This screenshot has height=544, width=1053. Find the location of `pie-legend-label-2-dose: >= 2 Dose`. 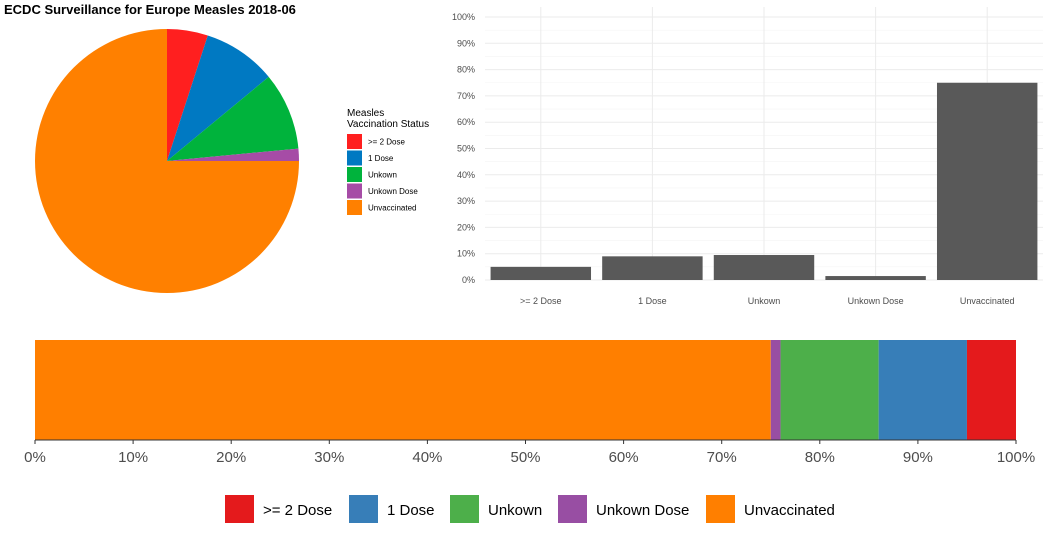

pie-legend-label-2-dose: >= 2 Dose is located at coordinates (386, 142).